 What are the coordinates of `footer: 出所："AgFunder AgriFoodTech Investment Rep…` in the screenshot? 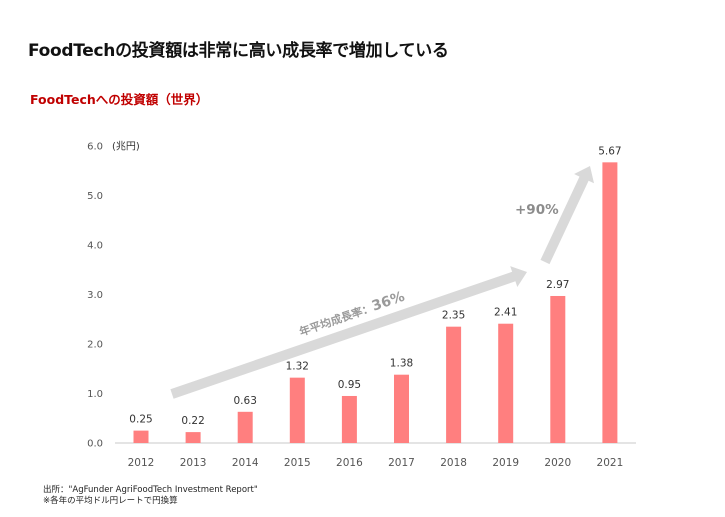 It's located at (150, 496).